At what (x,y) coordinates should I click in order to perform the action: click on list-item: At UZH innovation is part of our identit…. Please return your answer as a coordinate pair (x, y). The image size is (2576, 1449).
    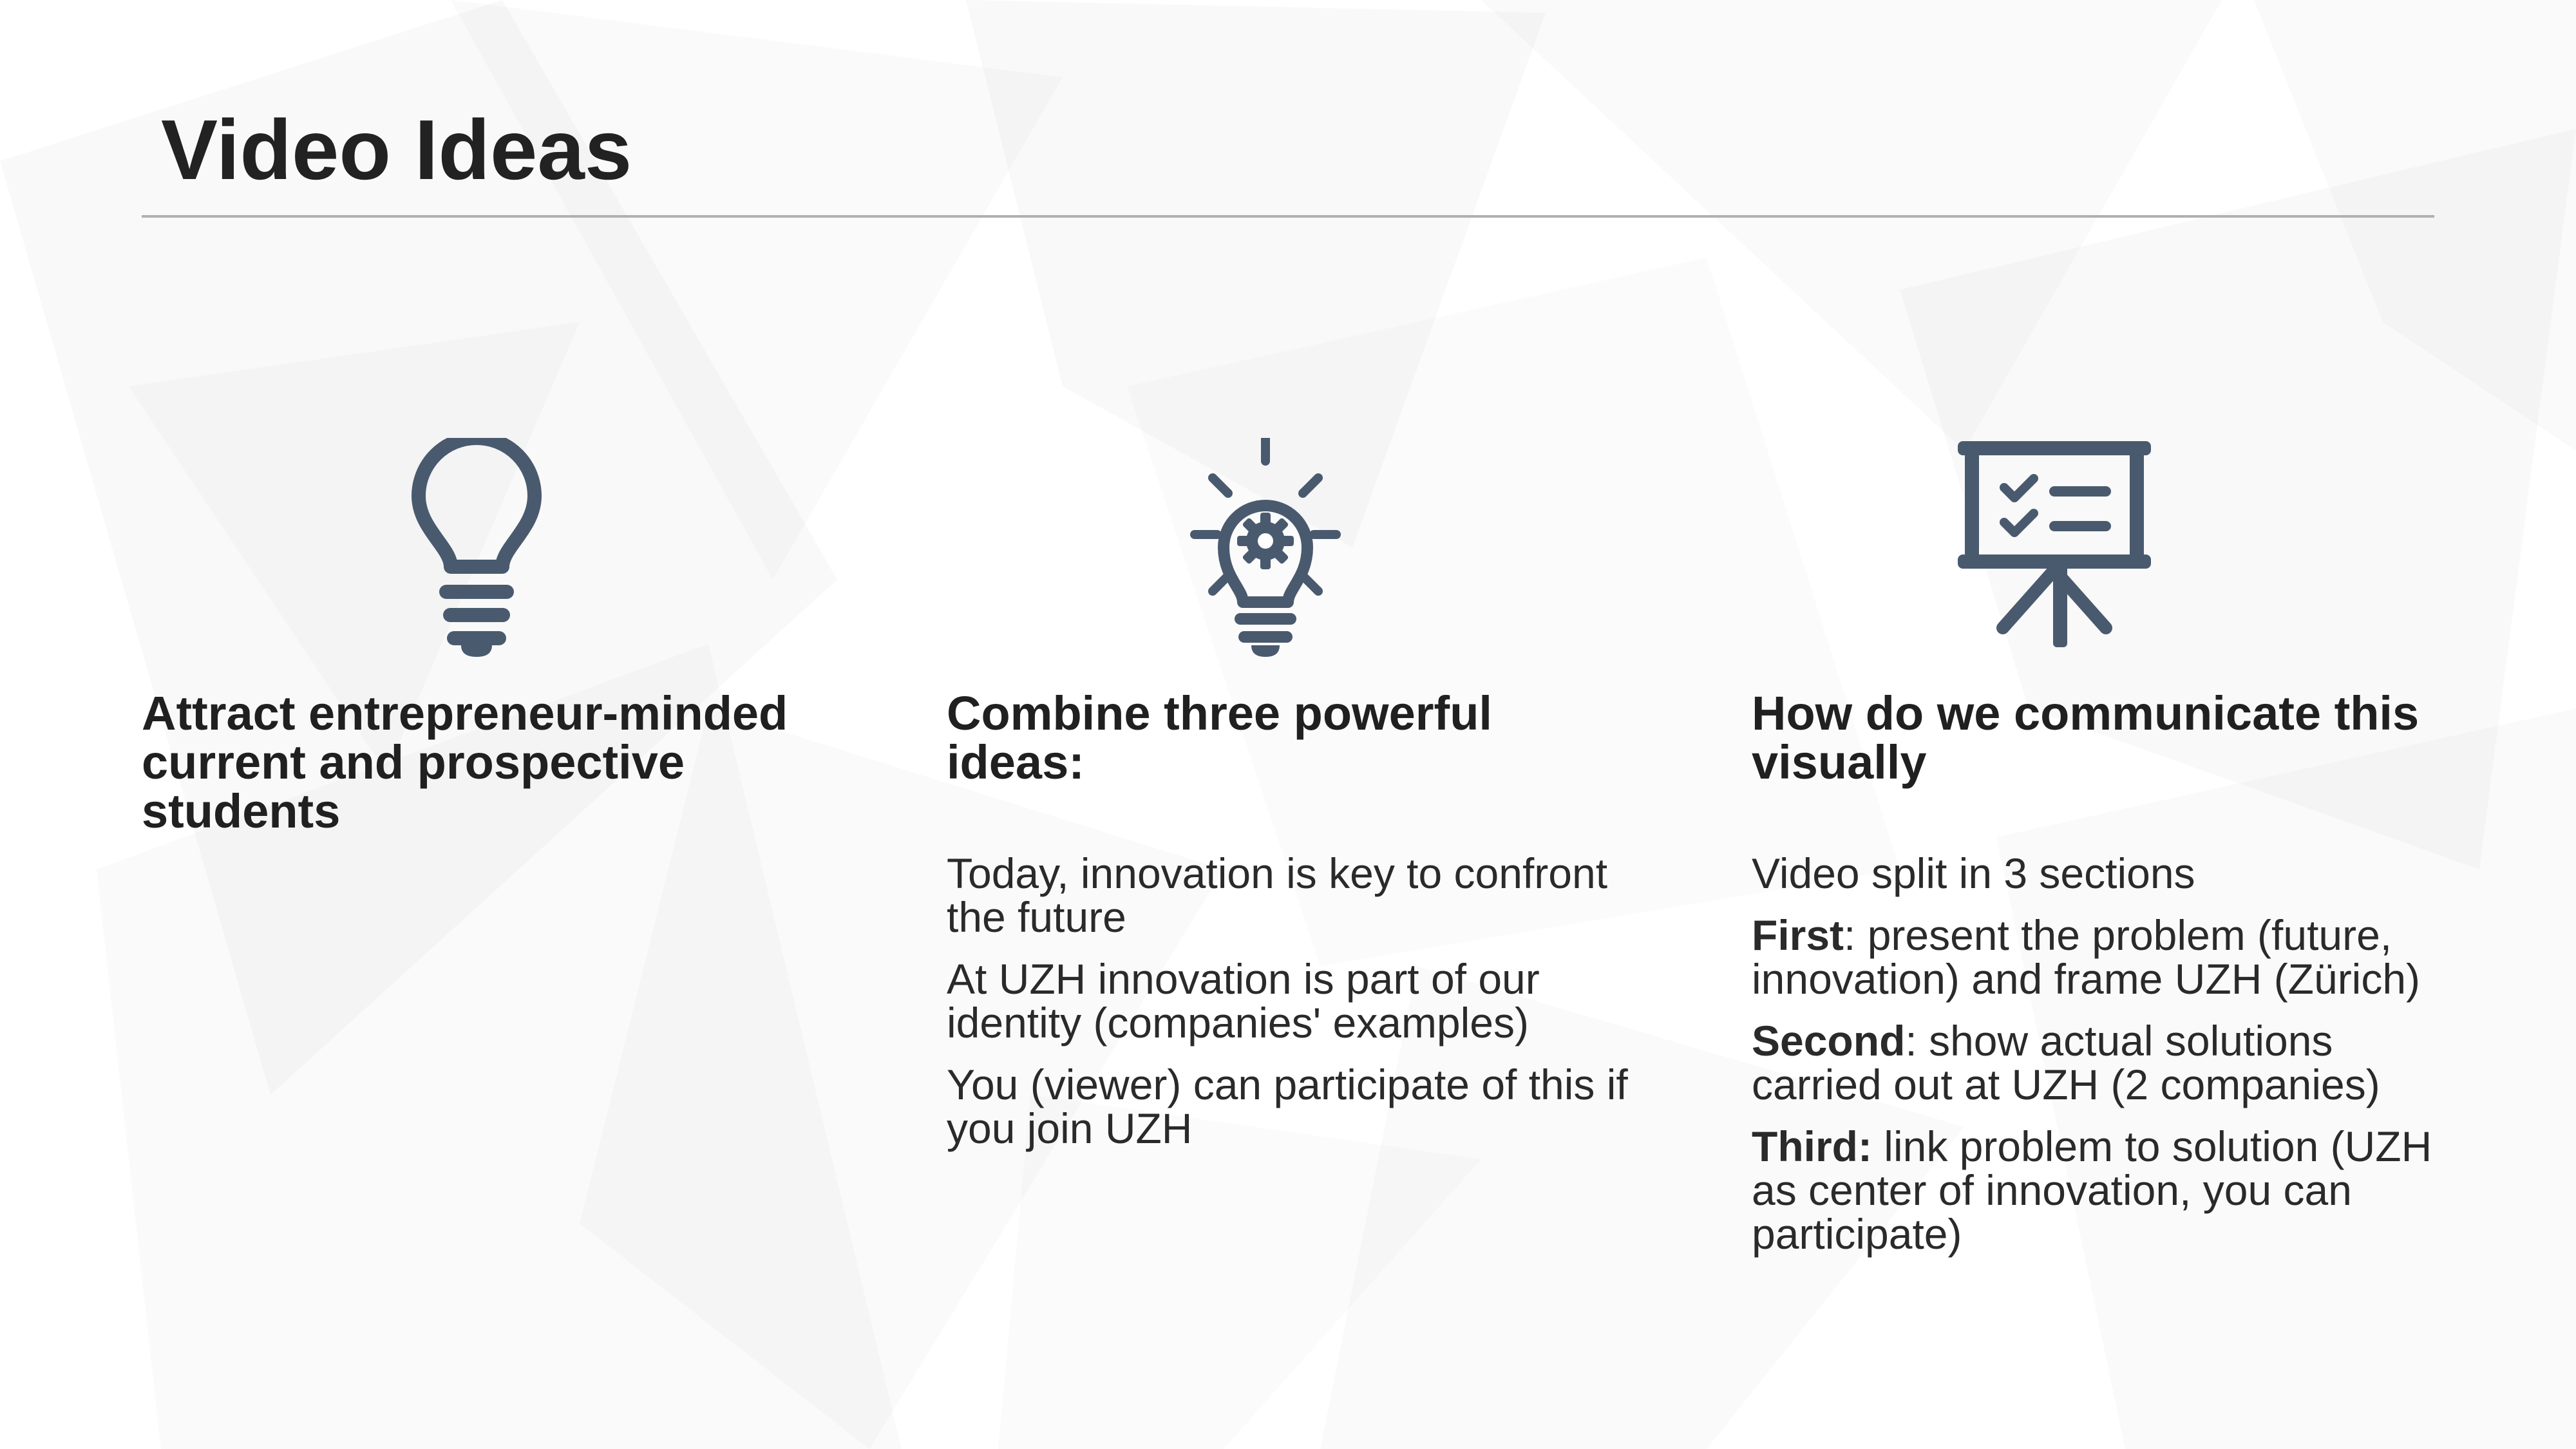
    Looking at the image, I should click on (1243, 1001).